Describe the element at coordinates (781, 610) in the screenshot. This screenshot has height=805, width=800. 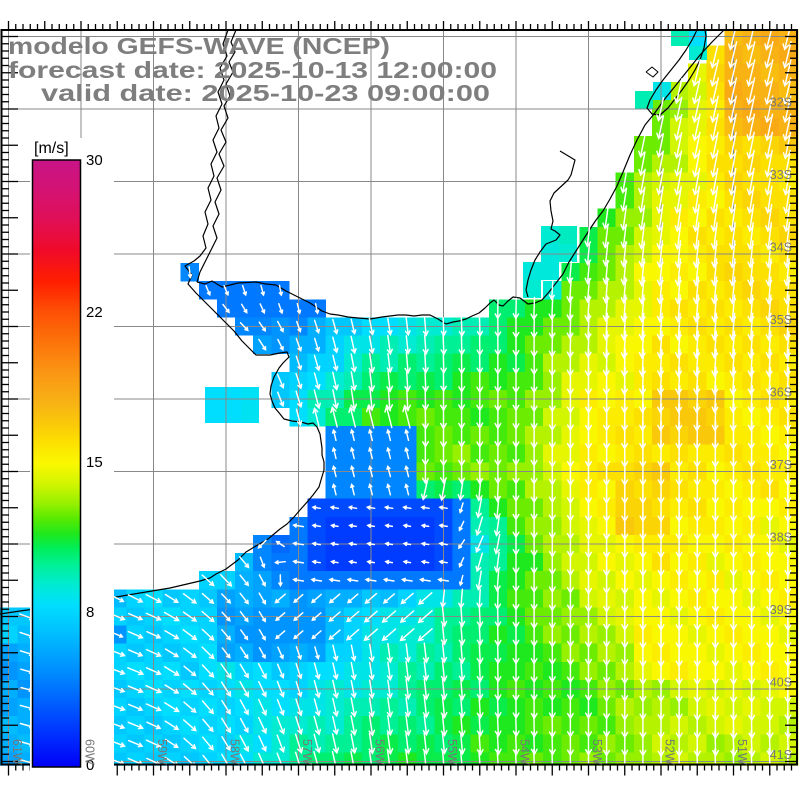
I see `svg-text: 39S` at that location.